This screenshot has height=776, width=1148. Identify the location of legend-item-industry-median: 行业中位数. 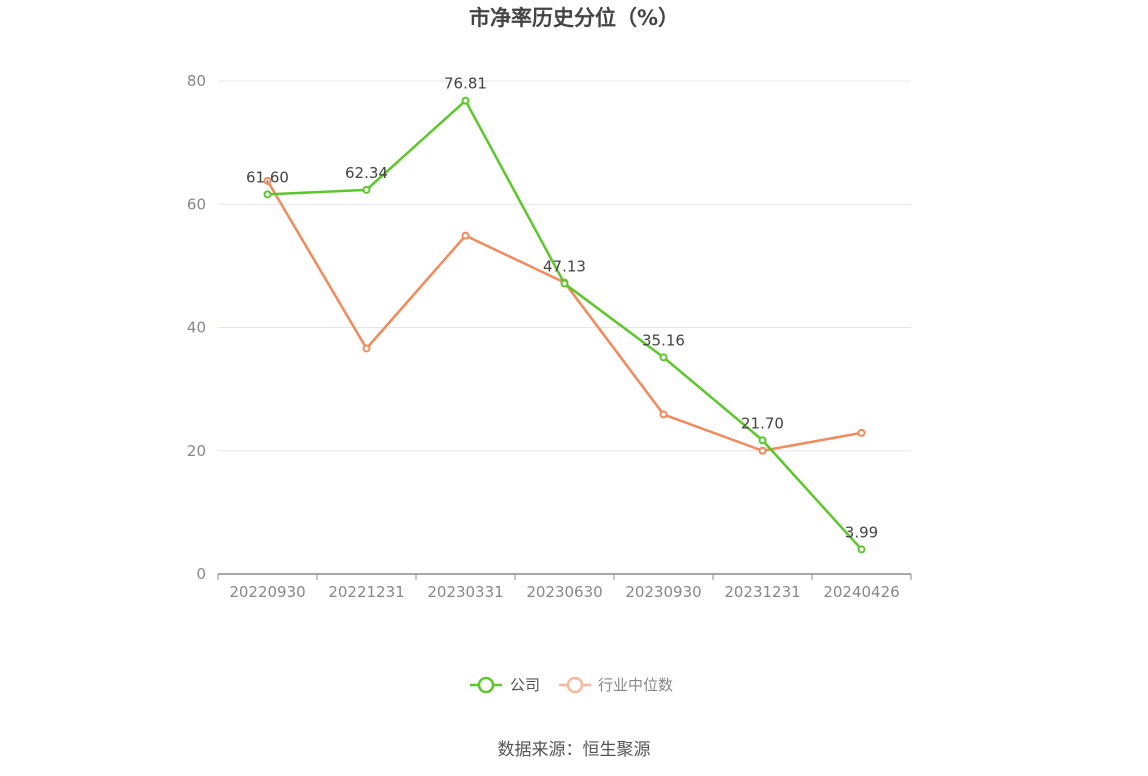
(616, 685).